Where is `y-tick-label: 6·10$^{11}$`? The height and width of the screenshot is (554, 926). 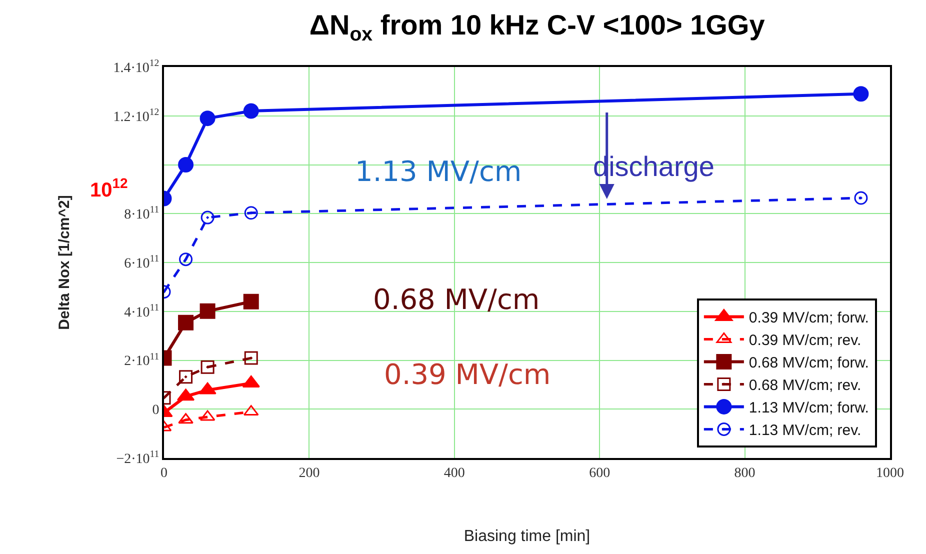 y-tick-label: 6·10$^{11}$ is located at coordinates (142, 263).